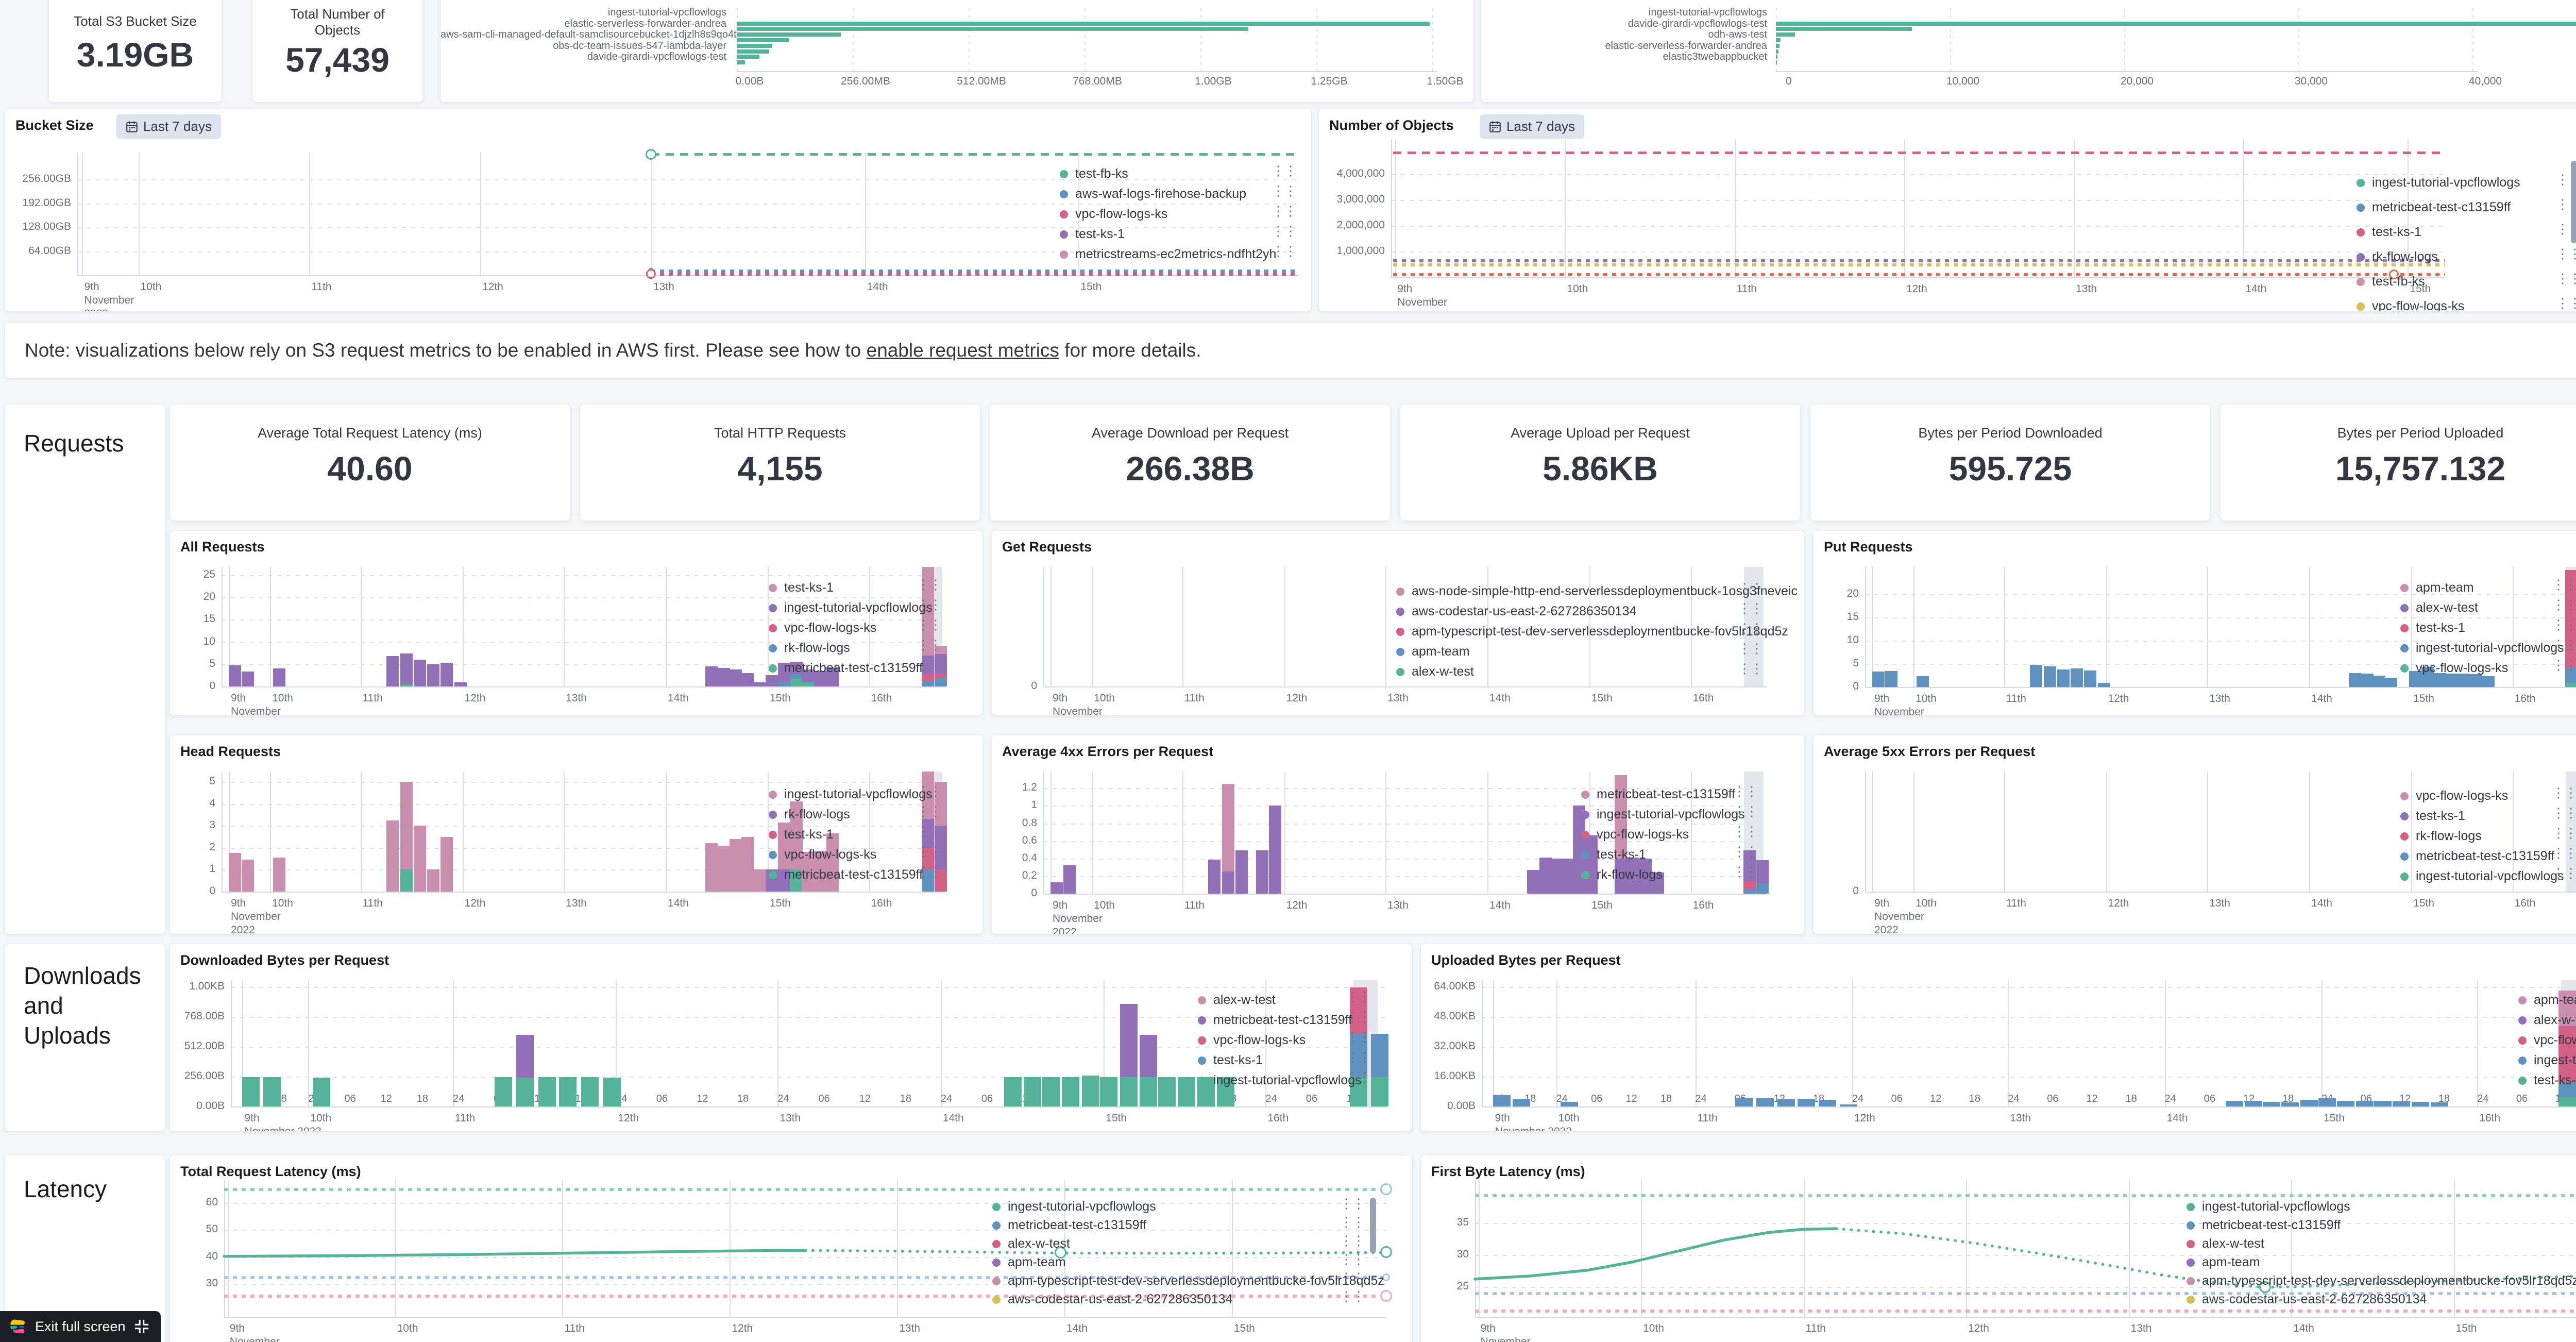 The height and width of the screenshot is (1342, 2576). What do you see at coordinates (962, 350) in the screenshot?
I see `enable-request-metrics-link: enable request metrics` at bounding box center [962, 350].